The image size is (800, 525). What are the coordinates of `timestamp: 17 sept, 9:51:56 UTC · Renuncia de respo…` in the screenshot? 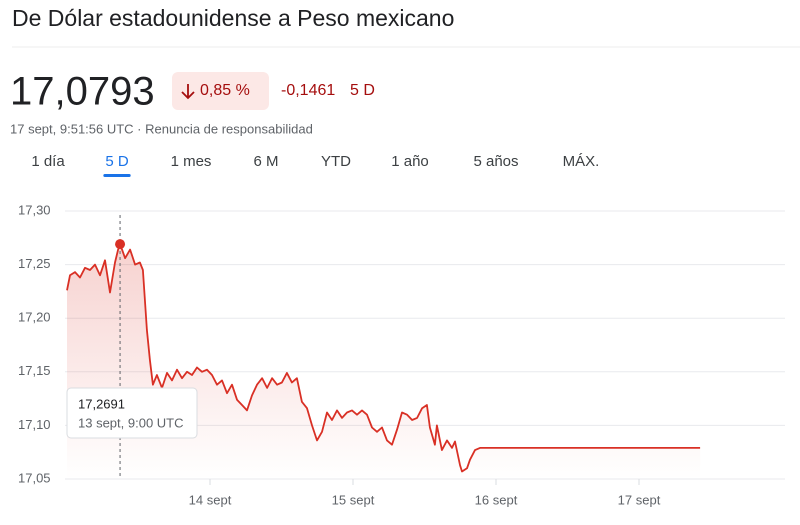 It's located at (161, 128).